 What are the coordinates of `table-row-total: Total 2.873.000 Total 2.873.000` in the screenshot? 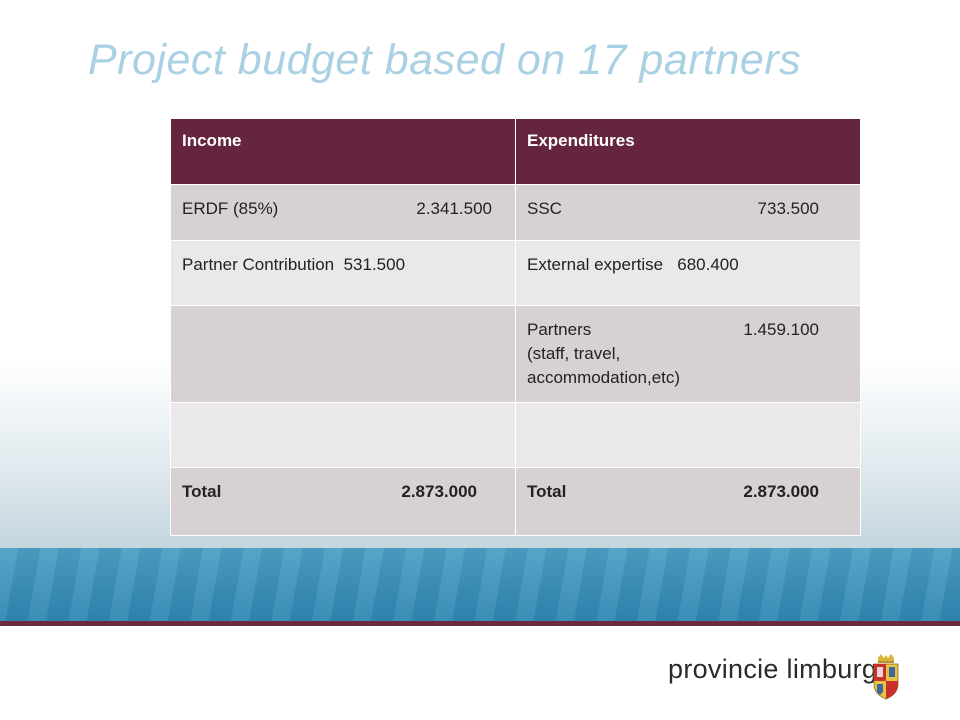 It's located at (515, 501).